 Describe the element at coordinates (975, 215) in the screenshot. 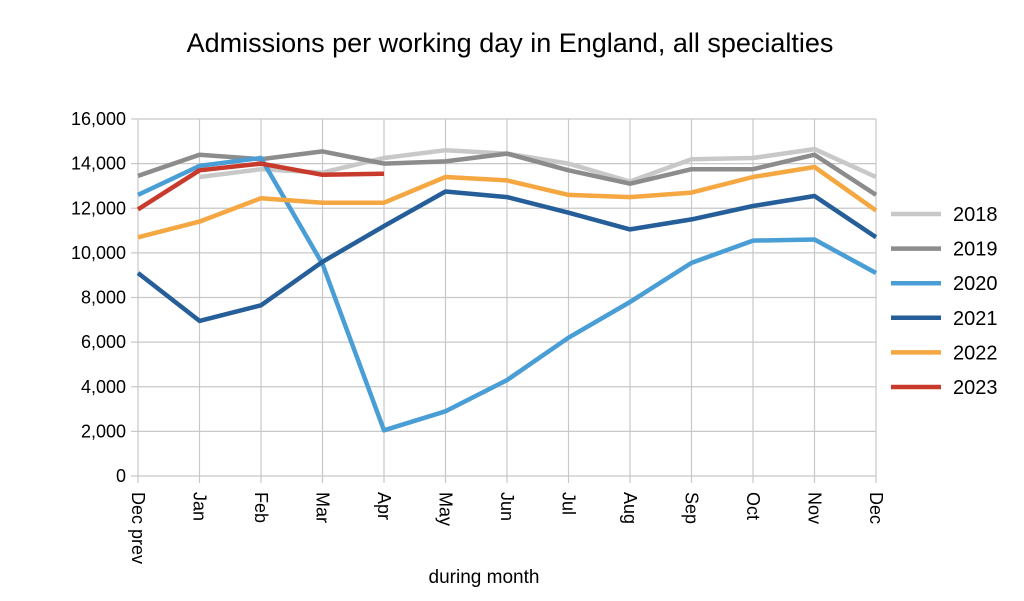

I see `legend-label-2018: 2018` at that location.